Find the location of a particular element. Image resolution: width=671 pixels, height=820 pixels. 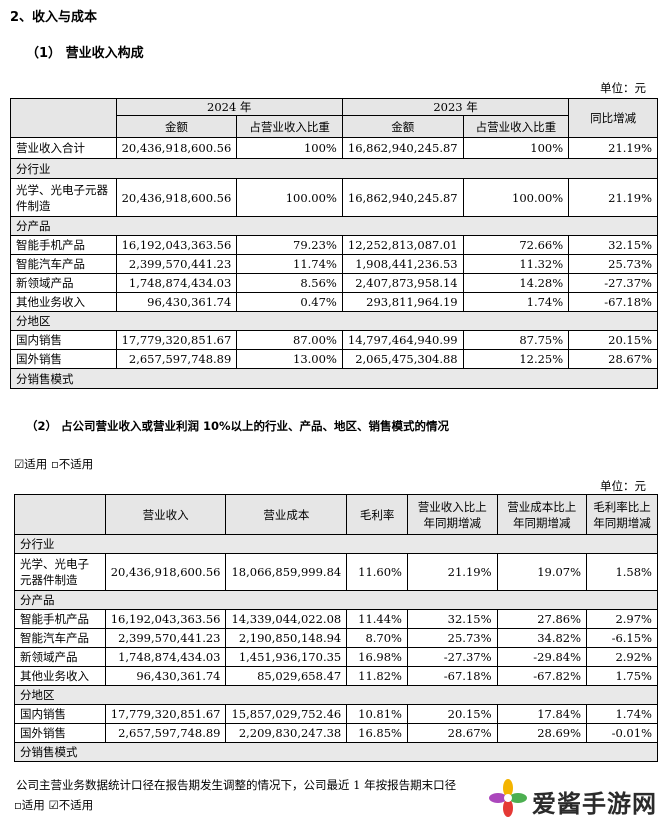

header-revenue: 营业收入 is located at coordinates (165, 514).